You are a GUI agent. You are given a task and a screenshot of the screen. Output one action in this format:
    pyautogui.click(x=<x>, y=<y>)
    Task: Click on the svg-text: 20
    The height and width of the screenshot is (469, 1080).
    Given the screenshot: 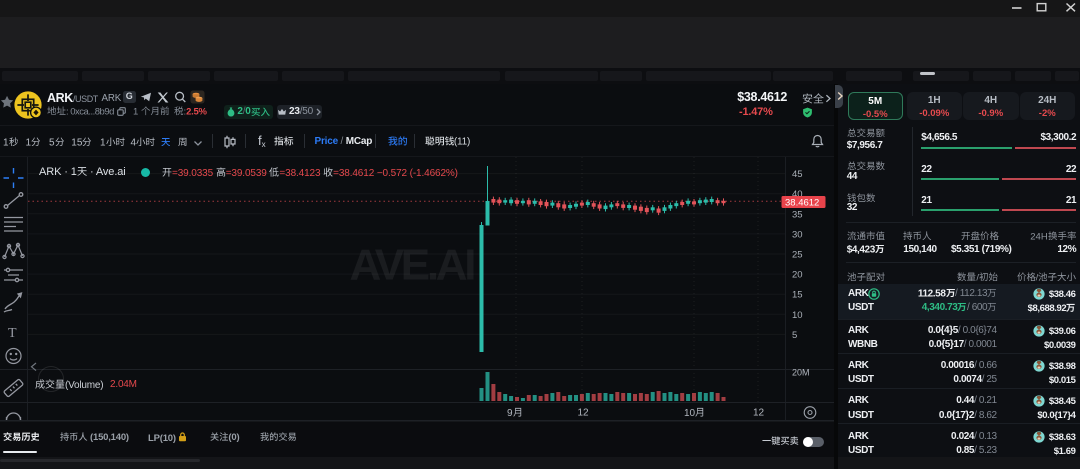 What is the action you would take?
    pyautogui.click(x=797, y=275)
    